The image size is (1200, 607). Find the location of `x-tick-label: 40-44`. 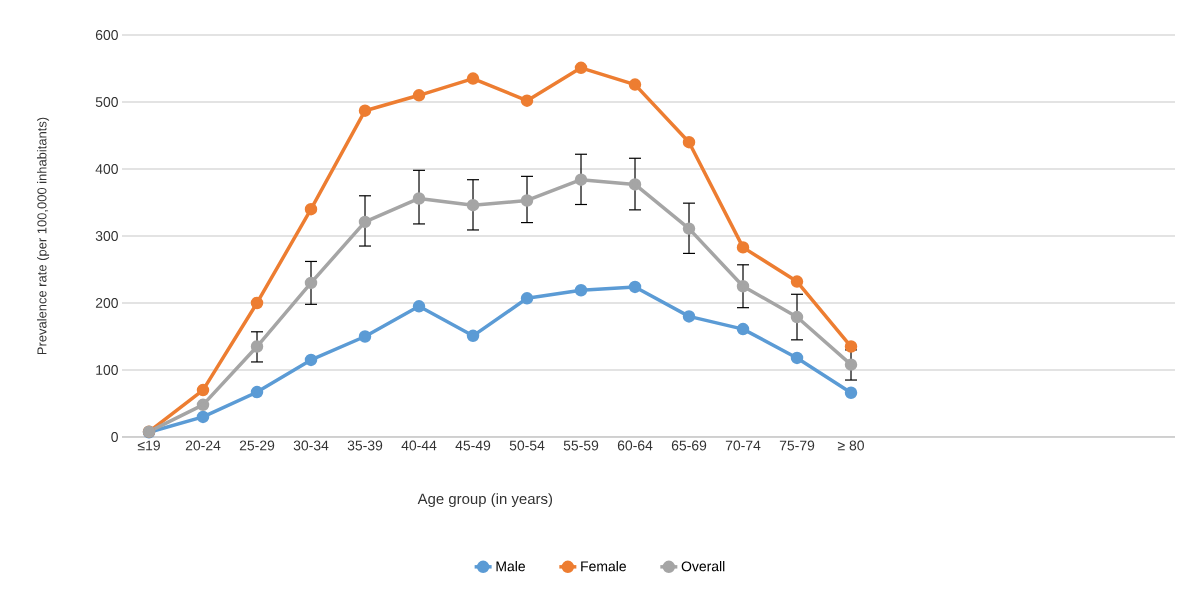

x-tick-label: 40-44 is located at coordinates (419, 445).